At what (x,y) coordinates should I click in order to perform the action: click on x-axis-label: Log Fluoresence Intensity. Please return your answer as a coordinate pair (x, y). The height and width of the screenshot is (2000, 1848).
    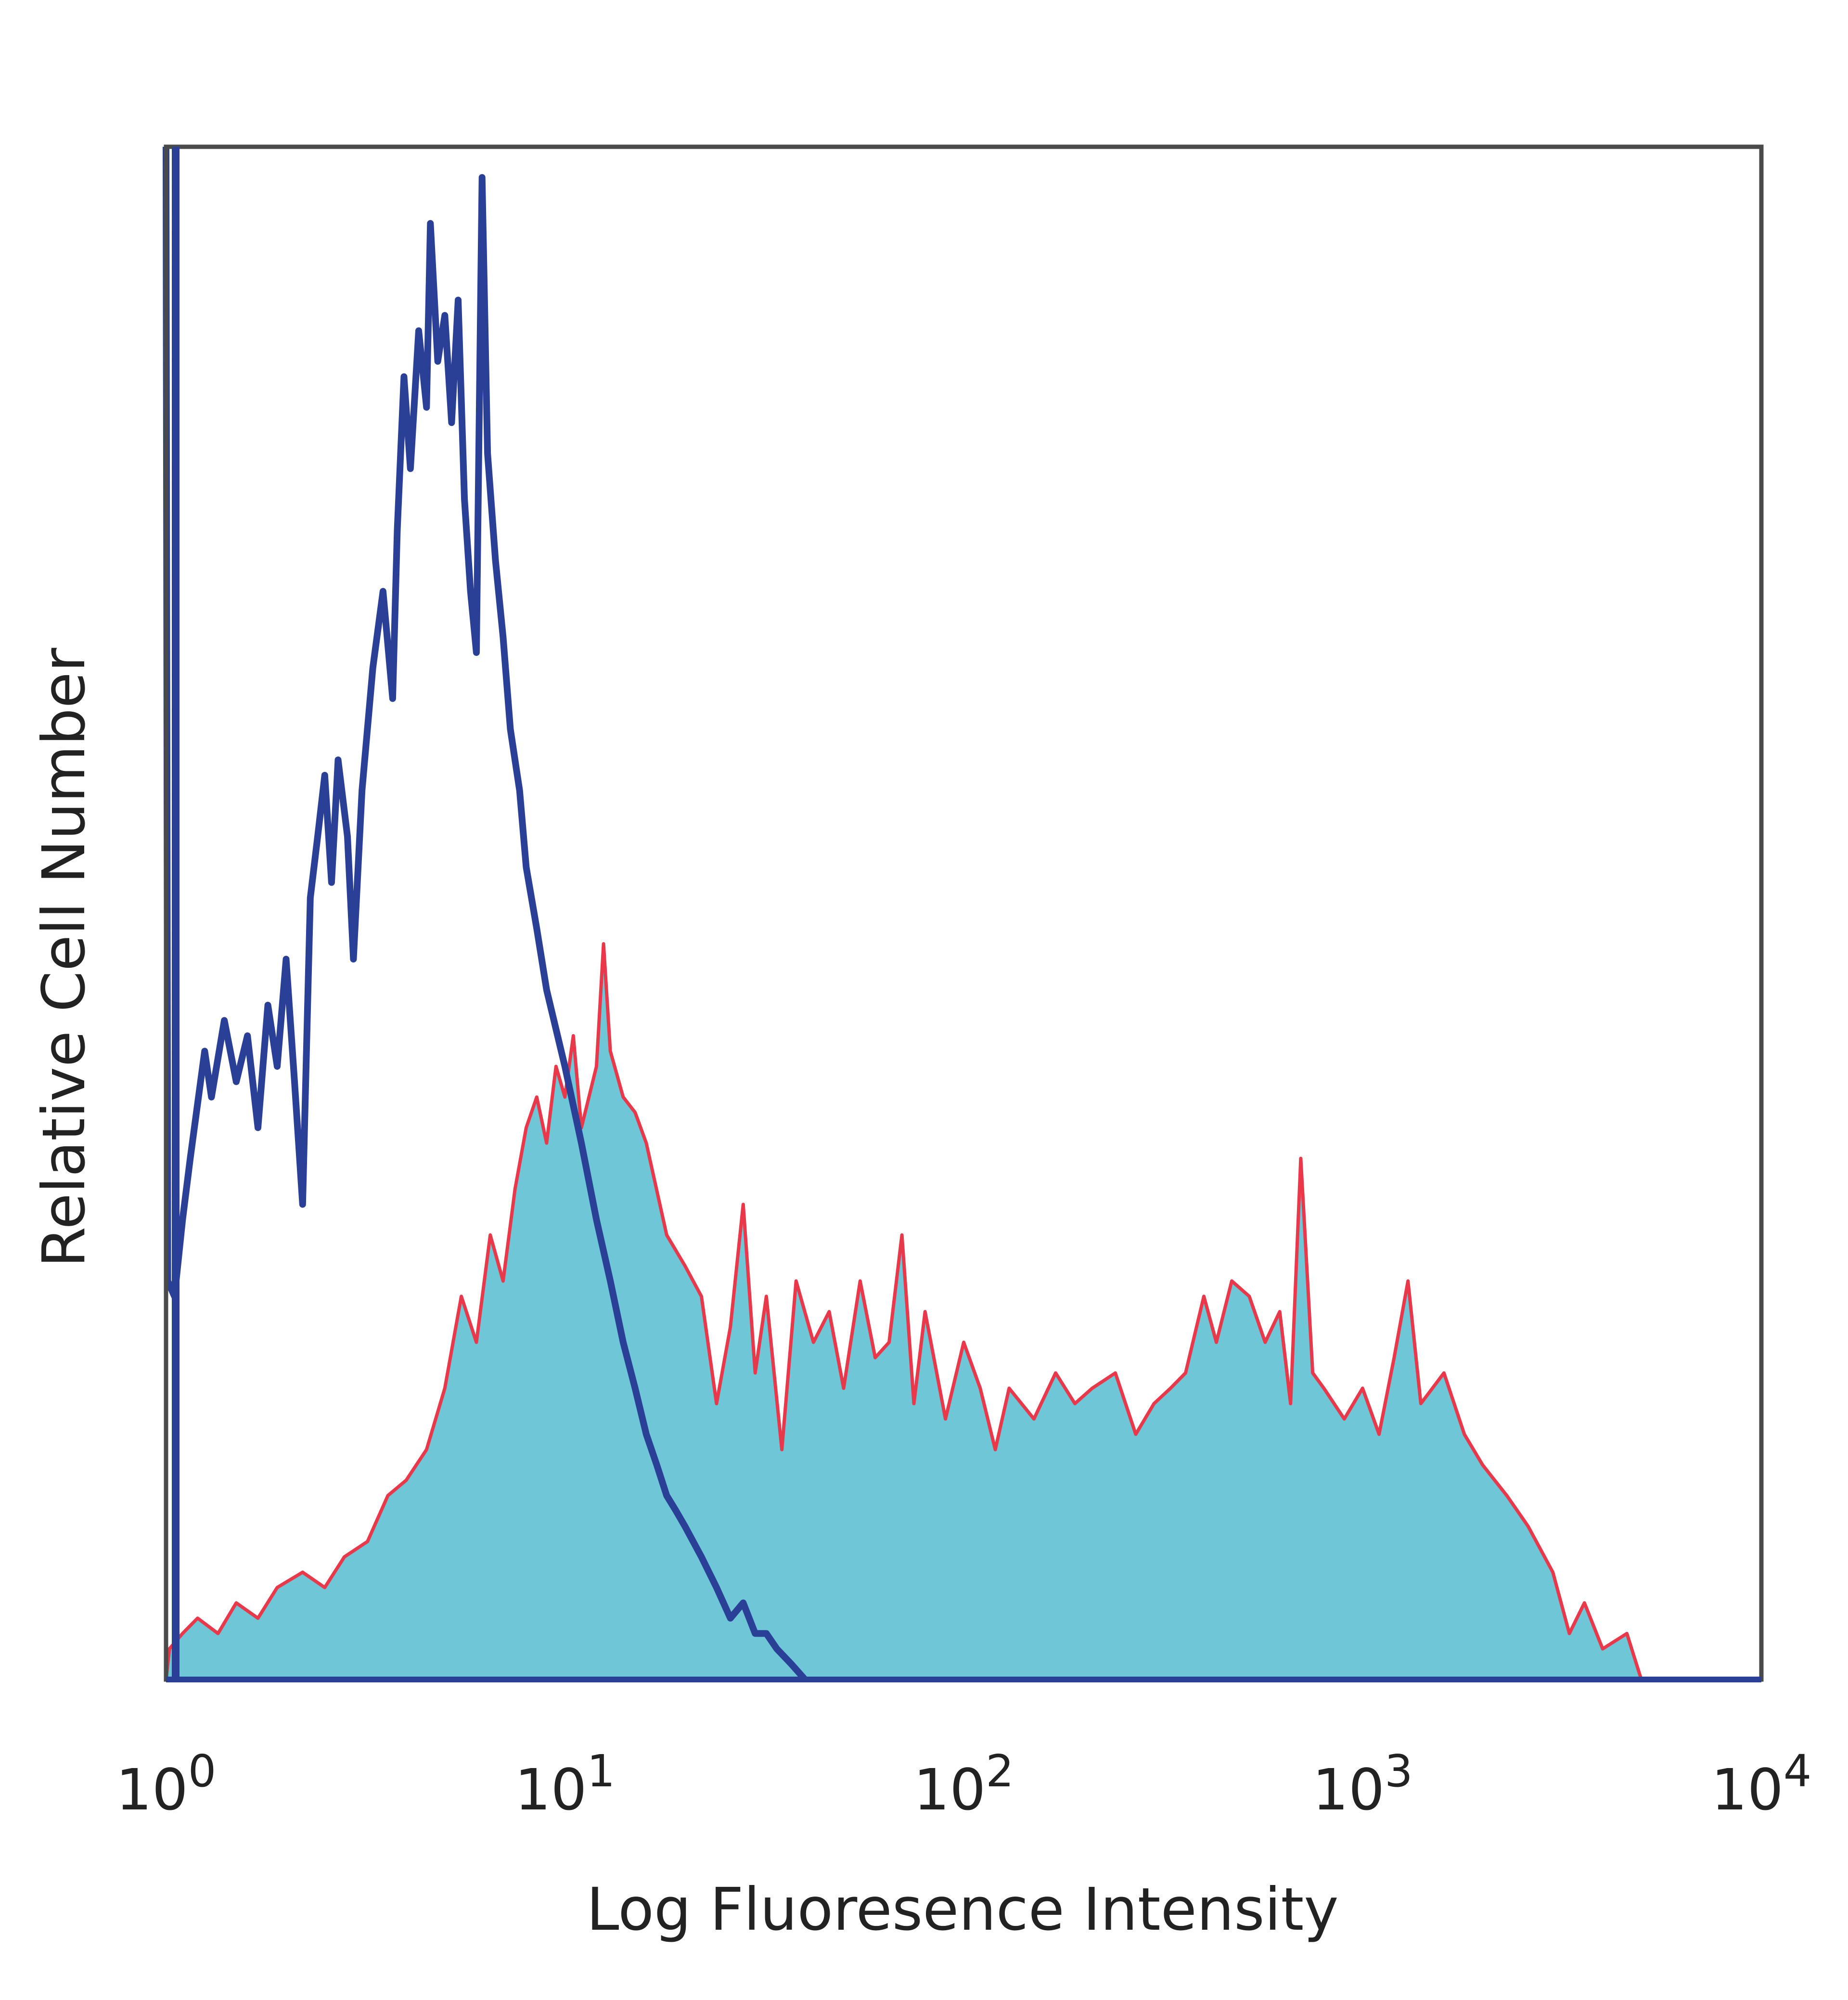
    Looking at the image, I should click on (962, 1909).